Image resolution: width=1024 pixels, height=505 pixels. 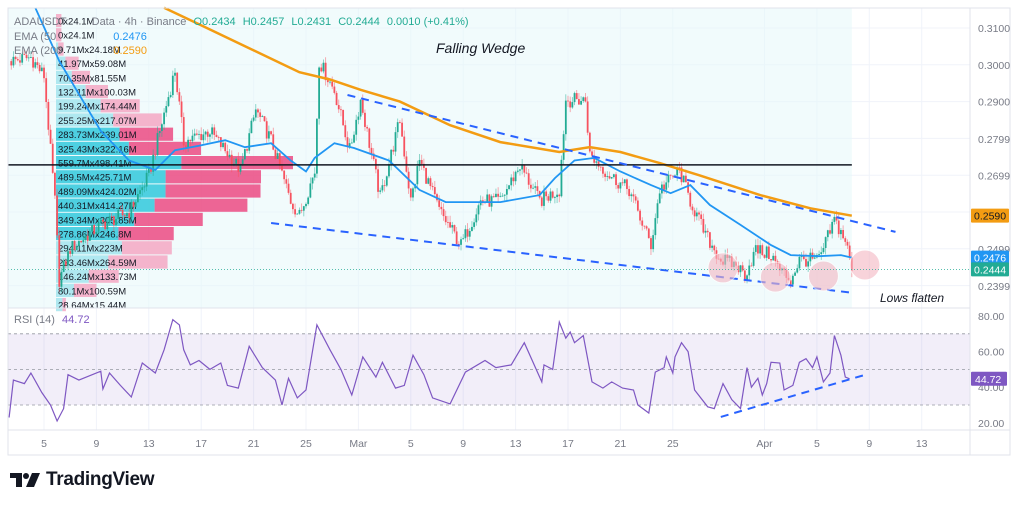 I want to click on volume-profile-label: 440.31Mx414.27M, so click(x=97, y=206).